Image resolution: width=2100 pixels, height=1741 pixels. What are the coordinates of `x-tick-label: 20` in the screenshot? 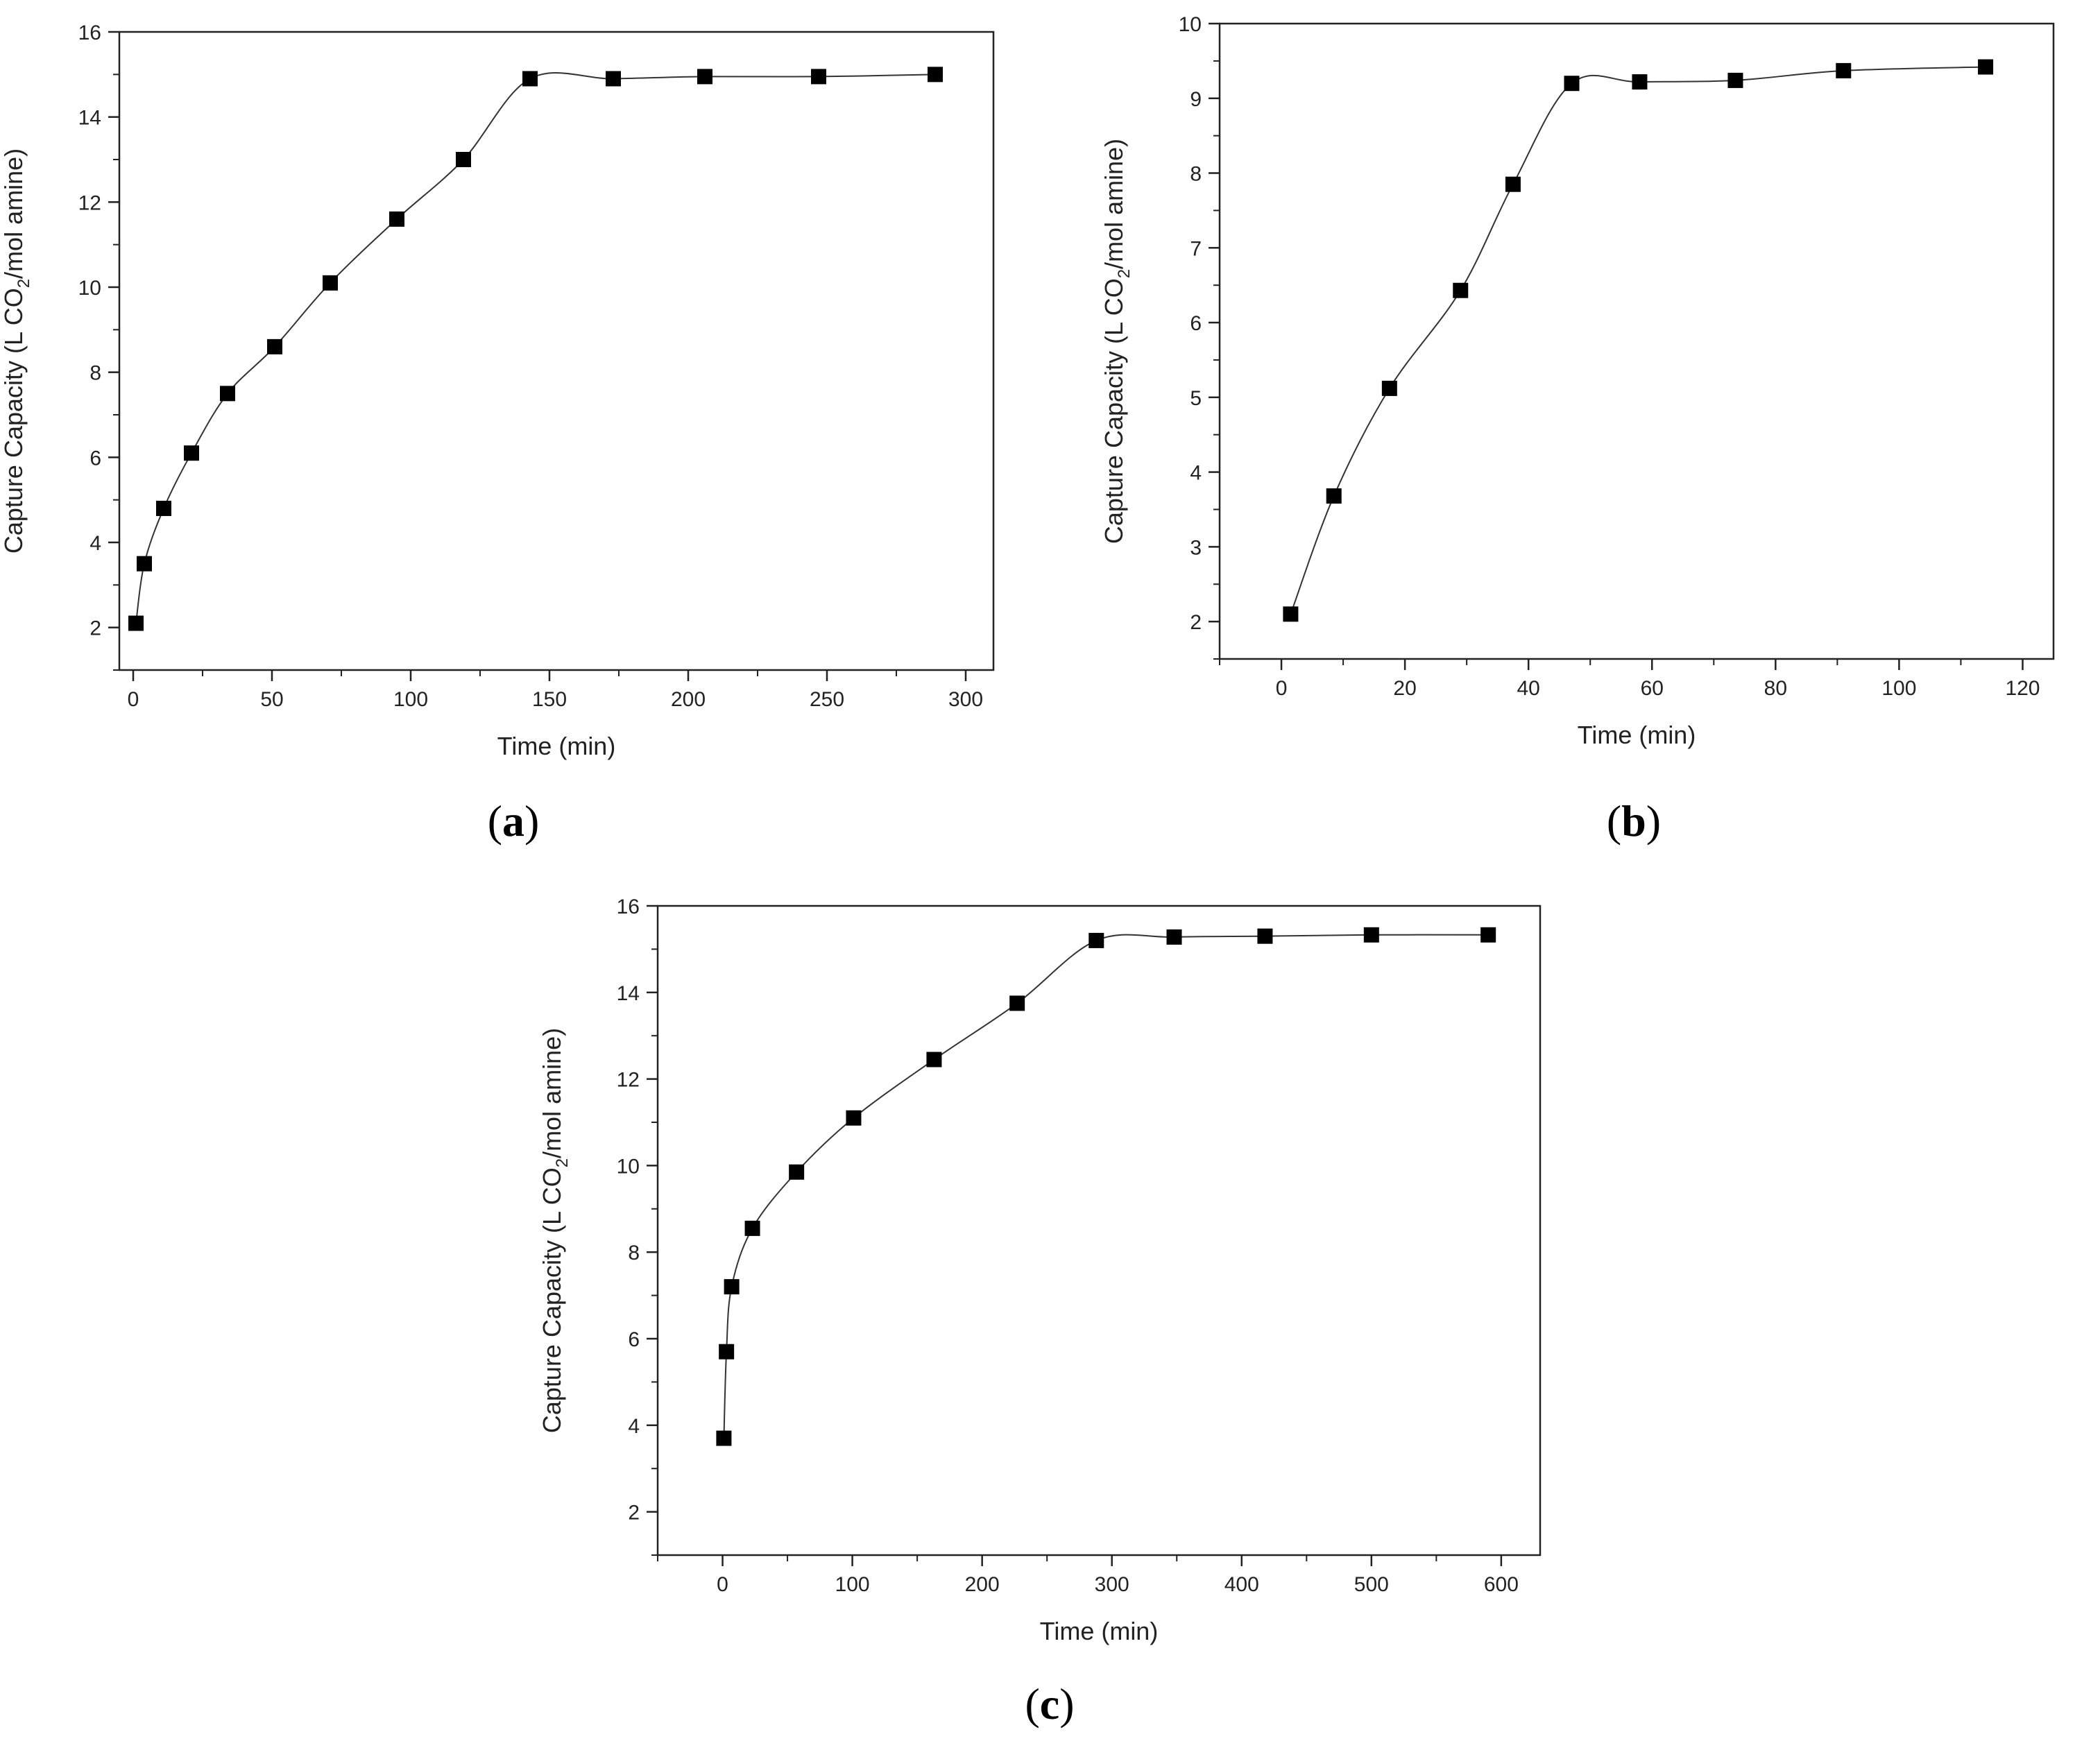 It's located at (1404, 688).